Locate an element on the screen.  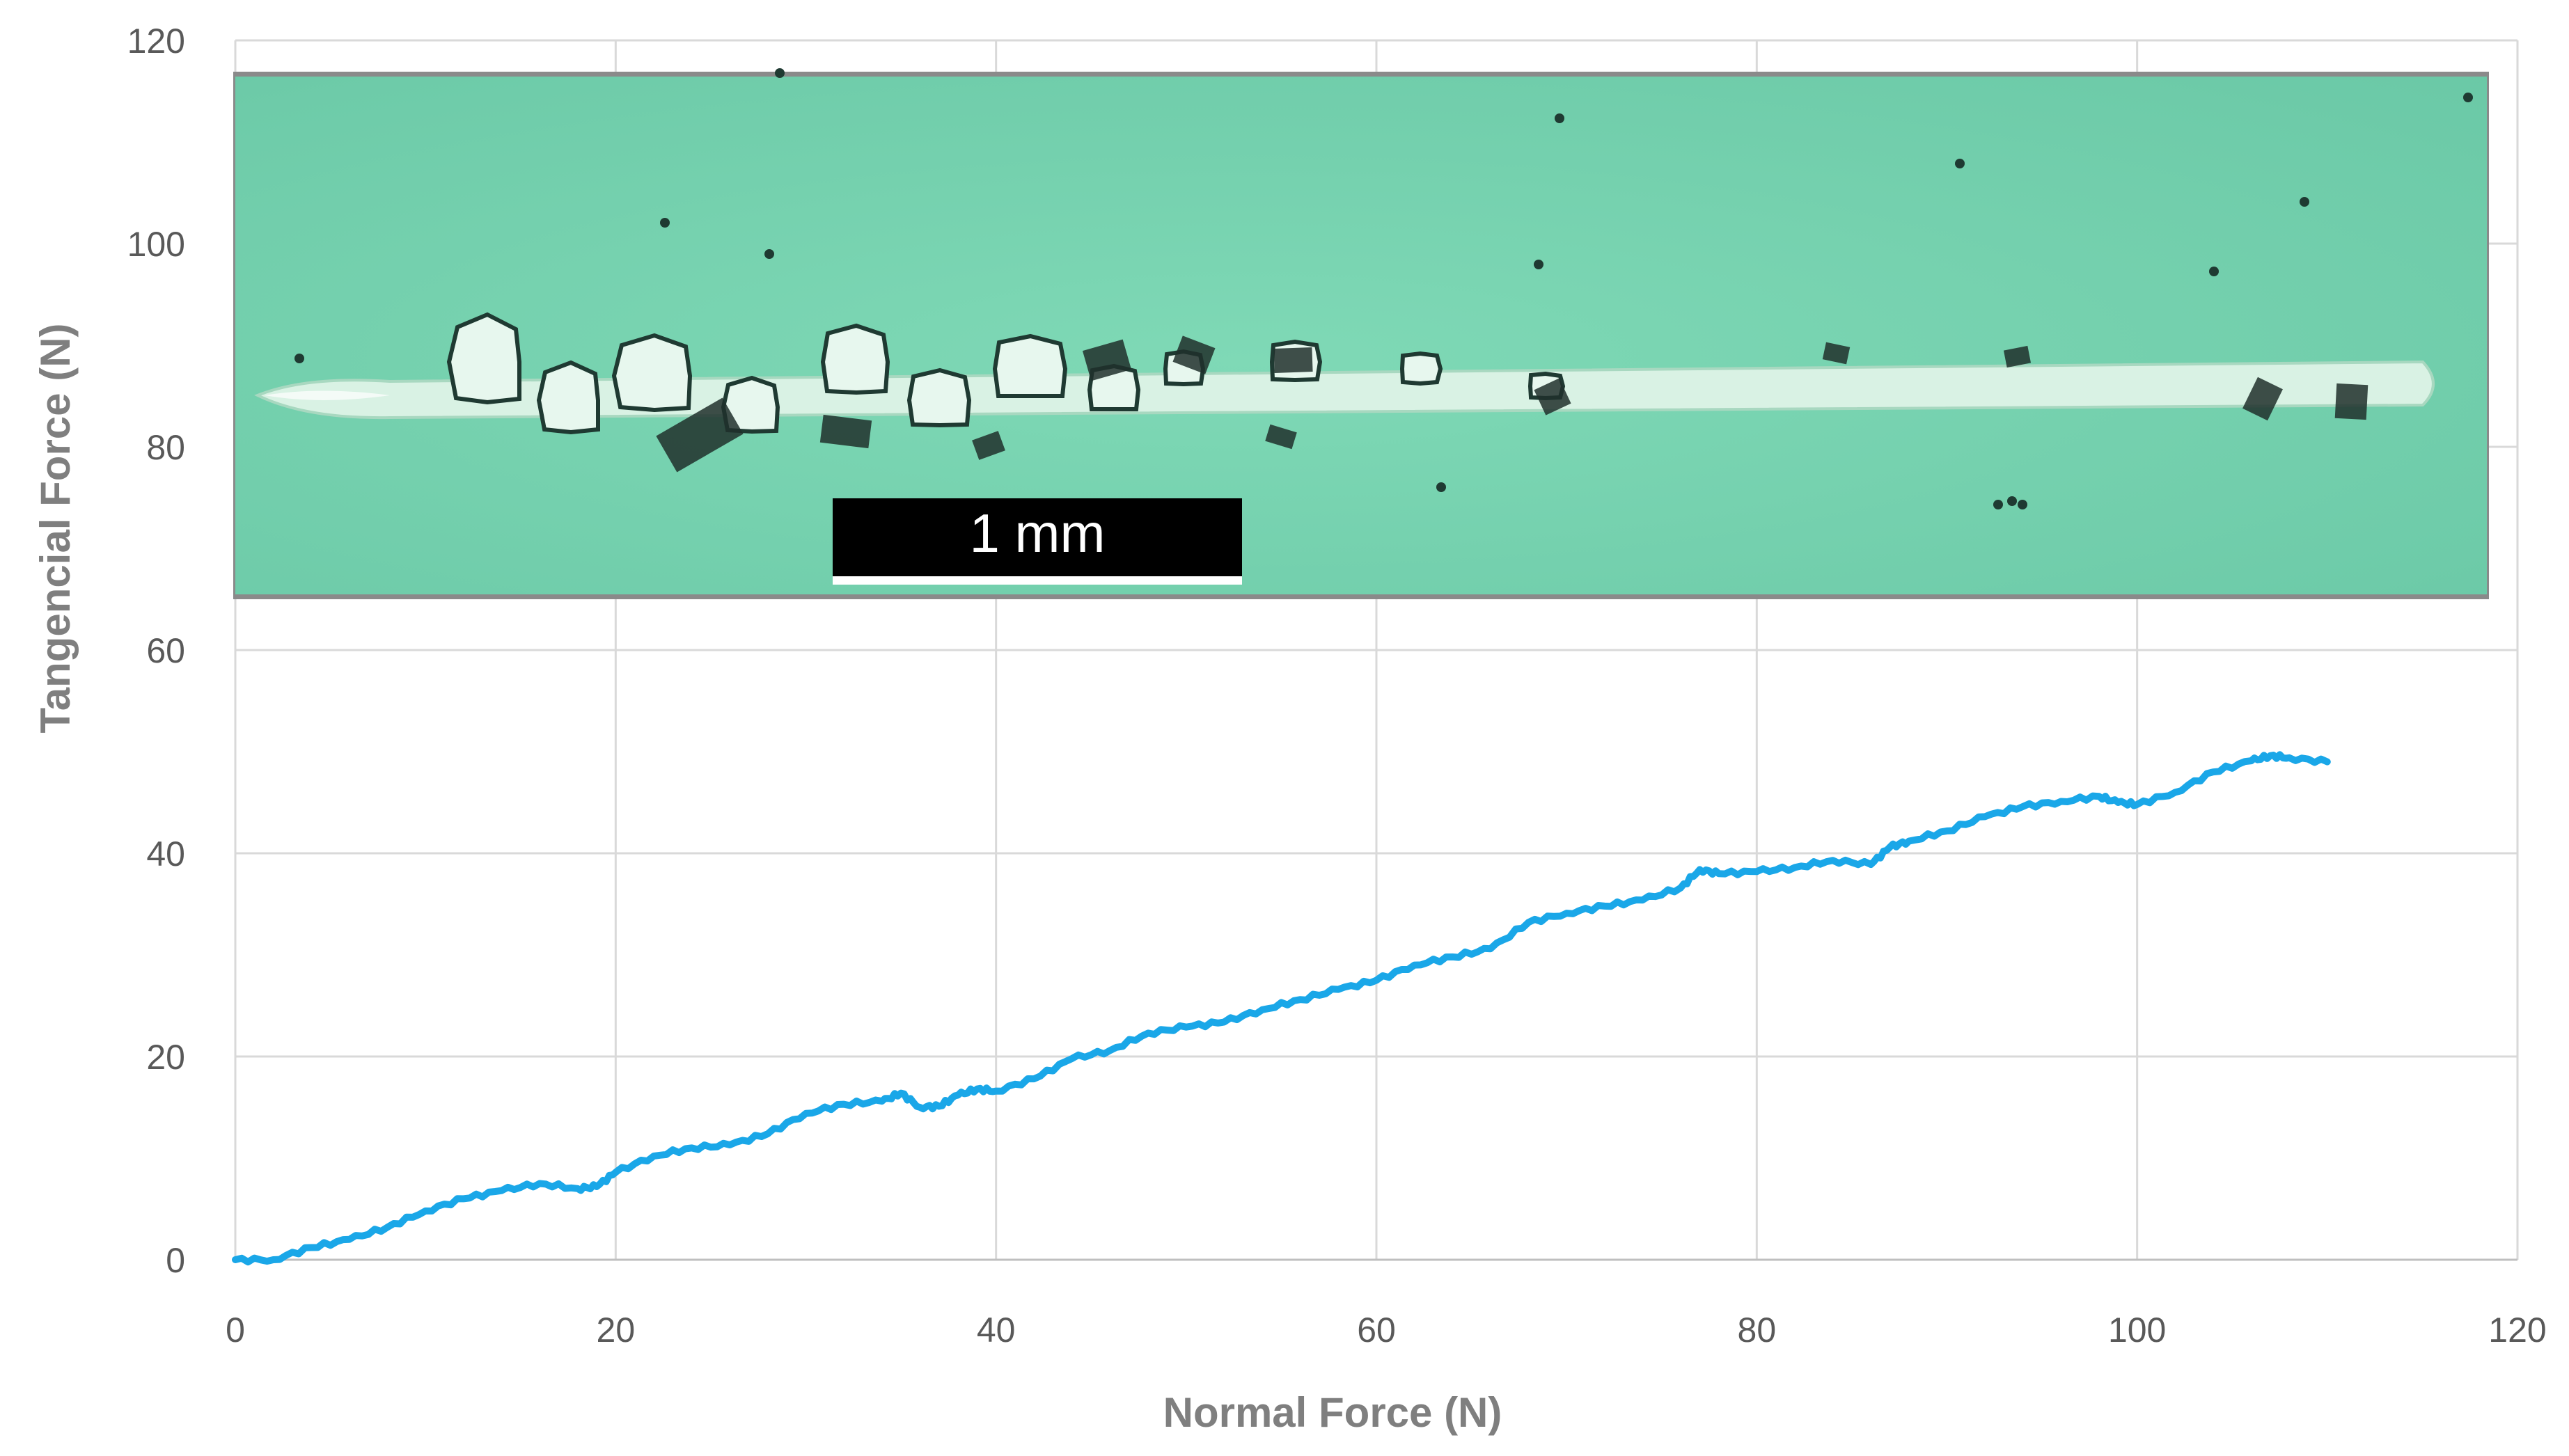
scale-bar is located at coordinates (1037, 537).